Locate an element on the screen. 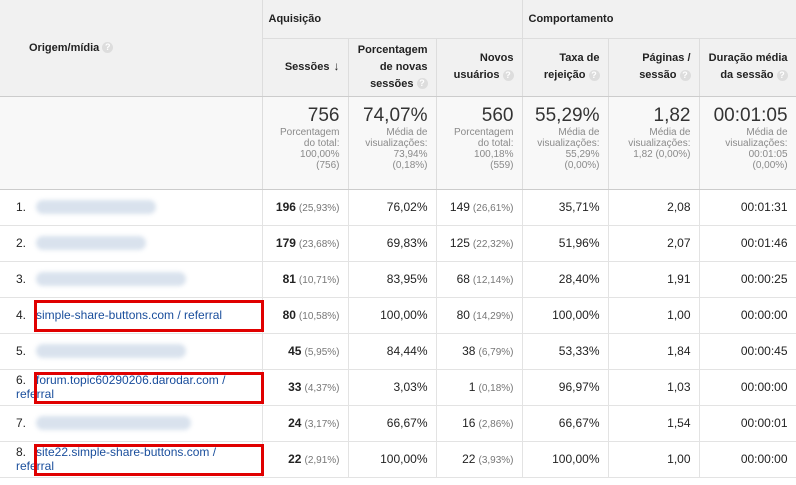 The image size is (796, 485). sessoes-value: 22 is located at coordinates (295, 459).